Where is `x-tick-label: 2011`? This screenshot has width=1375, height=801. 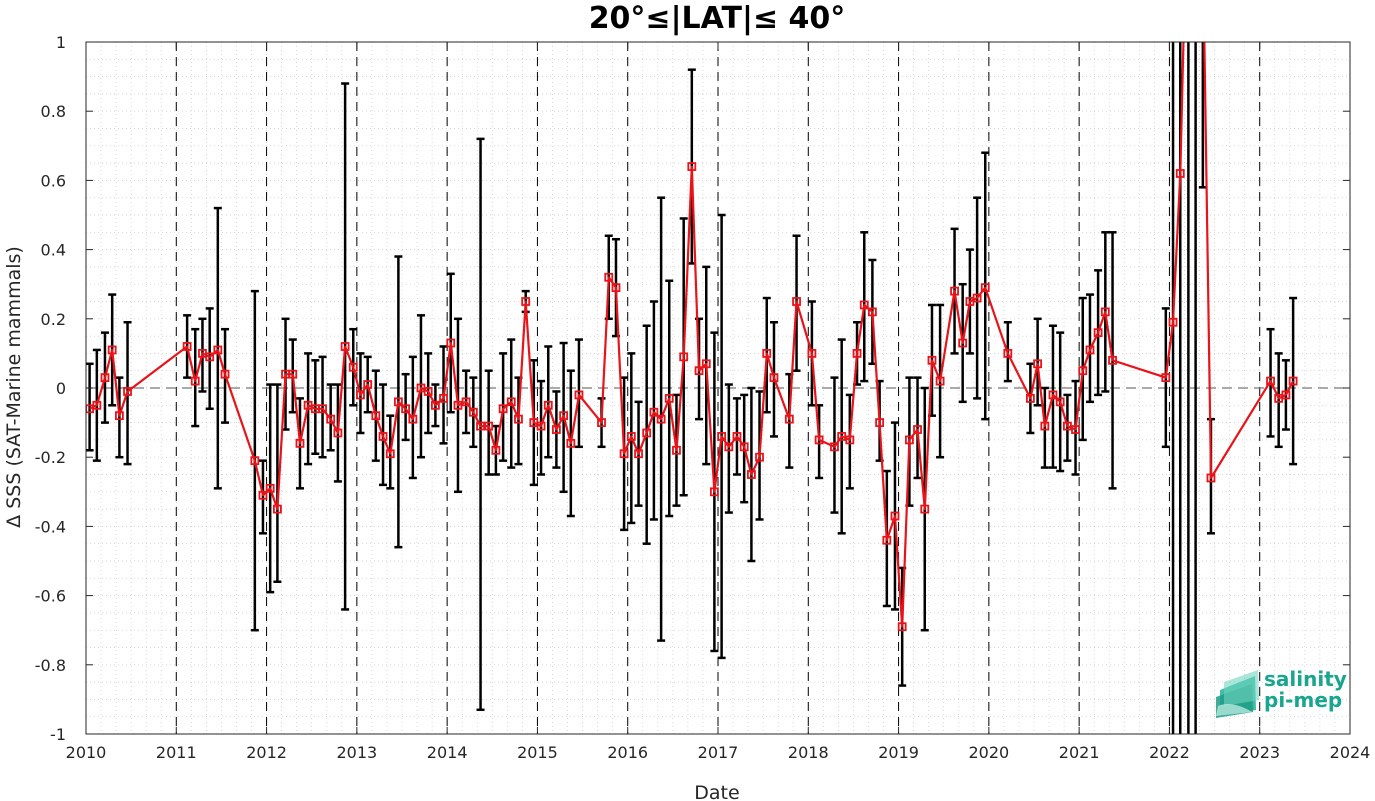
x-tick-label: 2011 is located at coordinates (176, 752).